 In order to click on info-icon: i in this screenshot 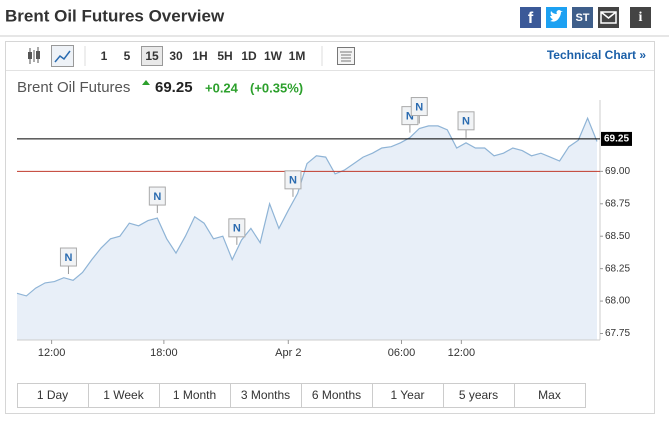, I will do `click(641, 17)`.